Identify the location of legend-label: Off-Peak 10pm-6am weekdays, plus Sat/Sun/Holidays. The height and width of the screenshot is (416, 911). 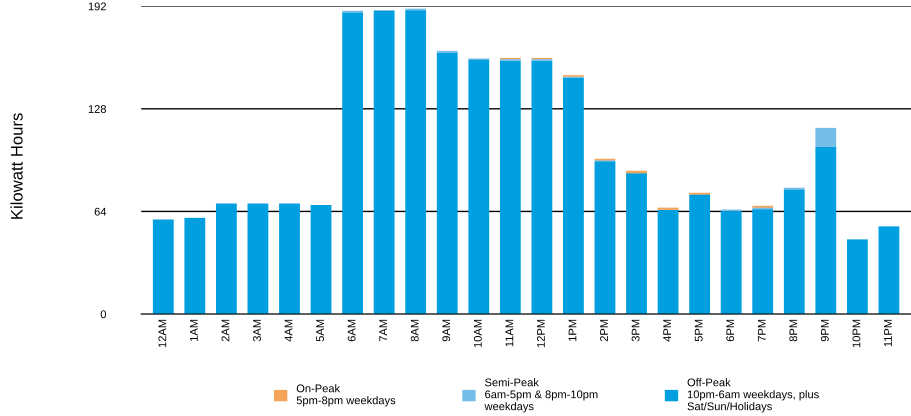
(753, 395).